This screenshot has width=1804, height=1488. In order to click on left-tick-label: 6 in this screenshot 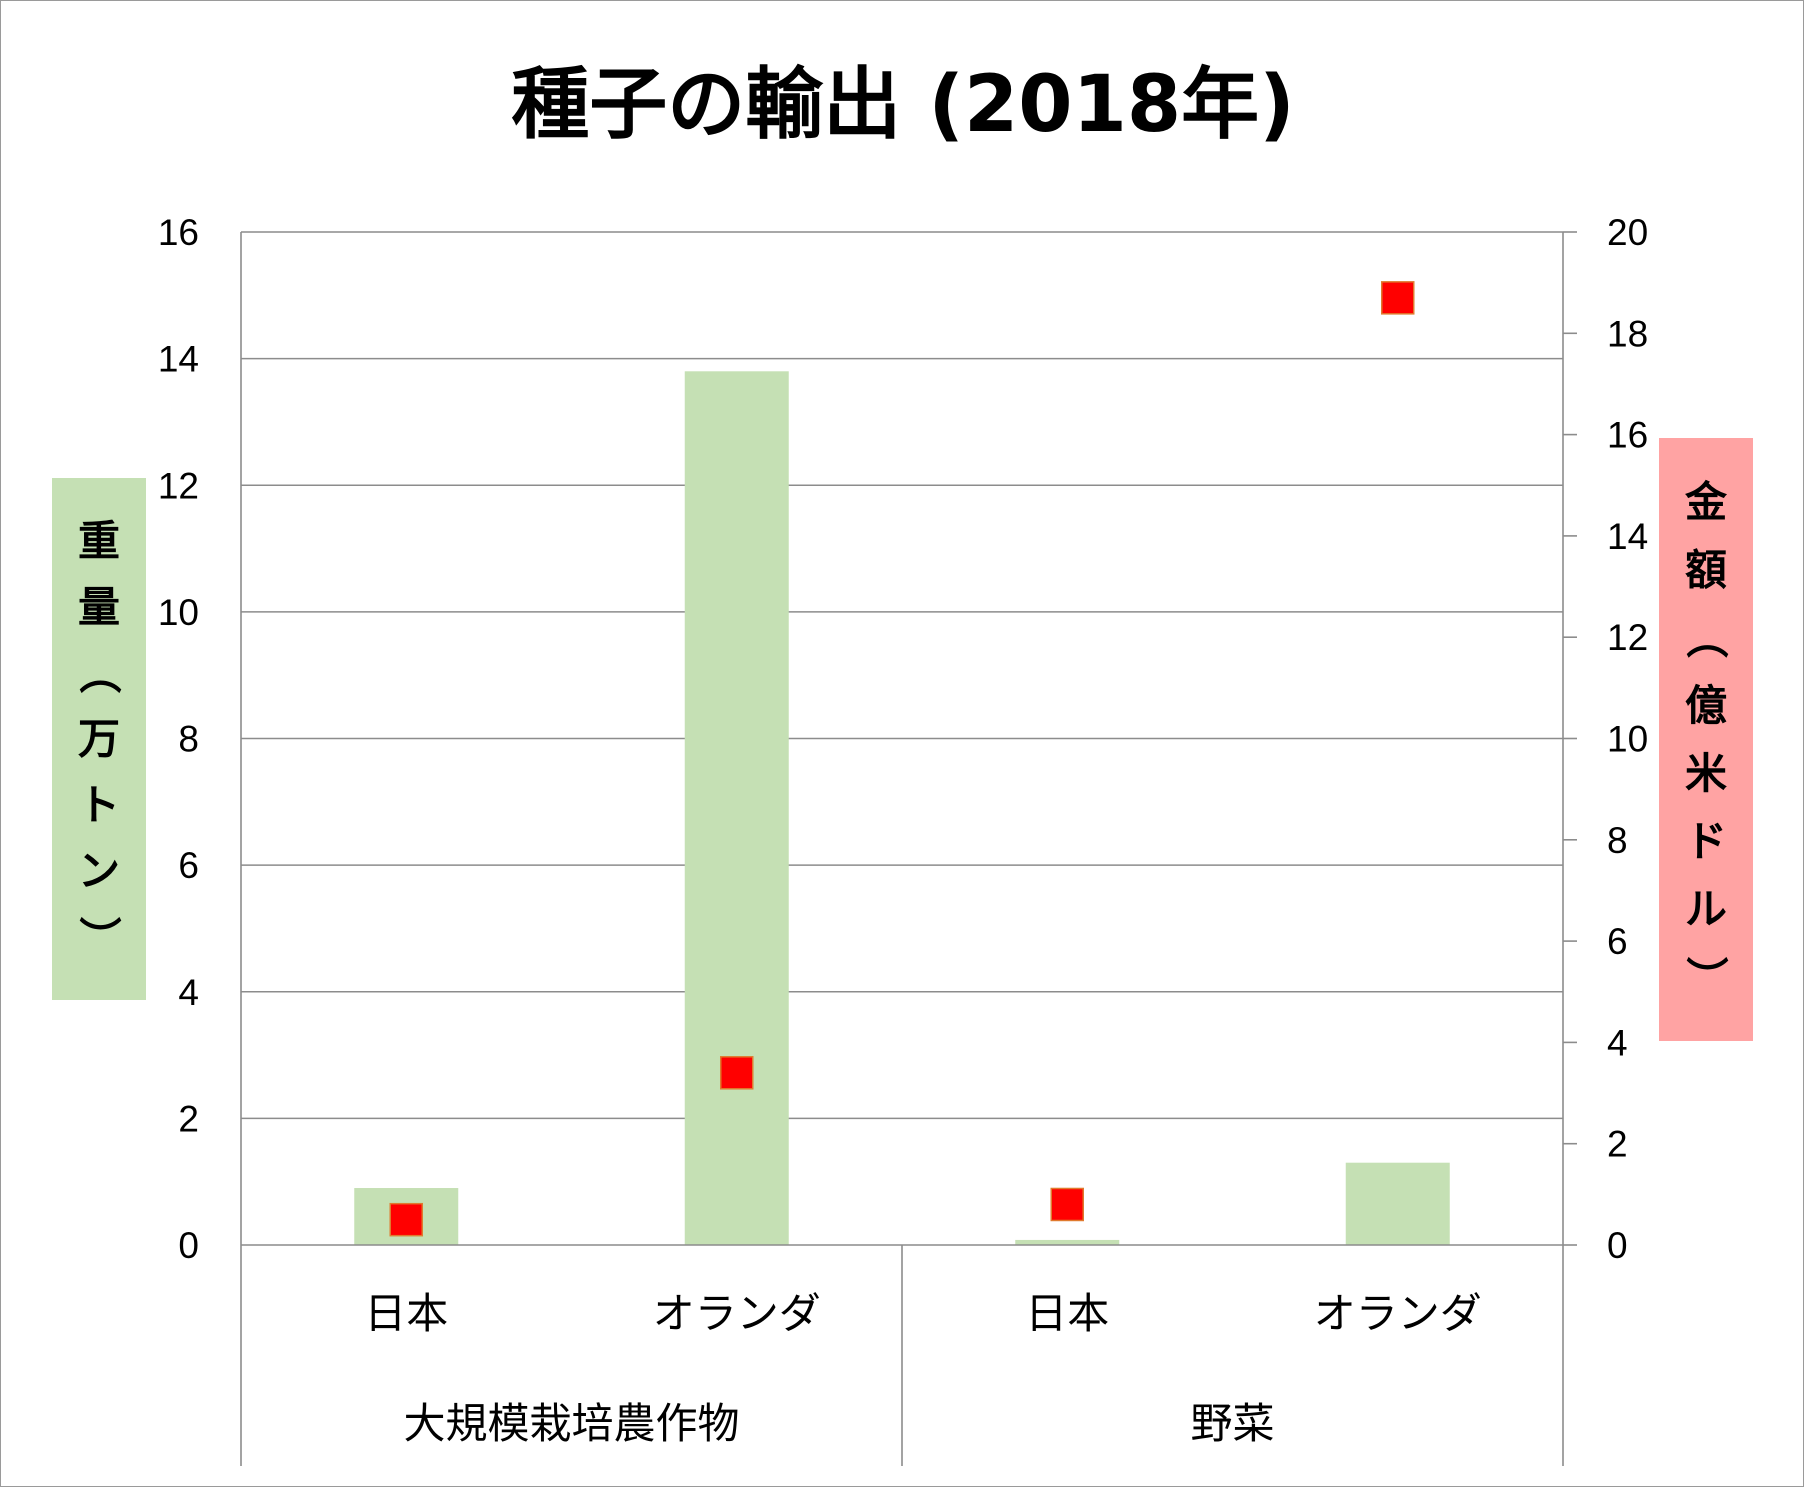, I will do `click(188, 865)`.